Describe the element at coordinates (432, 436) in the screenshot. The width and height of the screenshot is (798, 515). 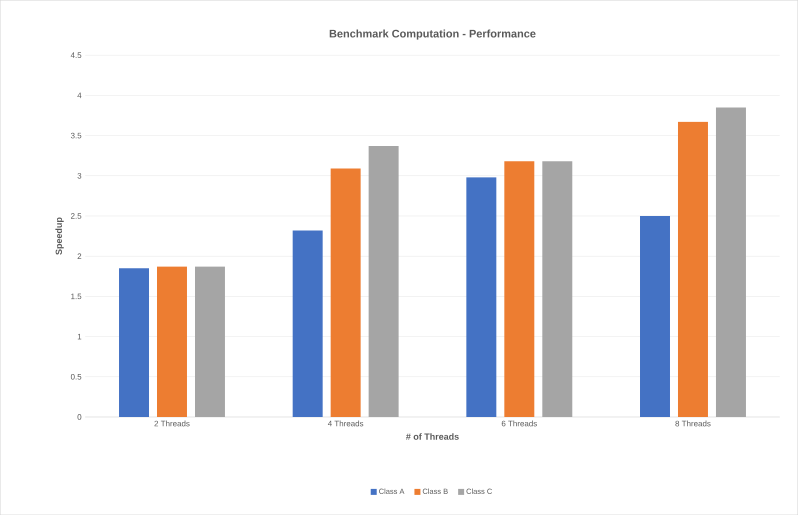
I see `x-axis-title: # of Threads` at that location.